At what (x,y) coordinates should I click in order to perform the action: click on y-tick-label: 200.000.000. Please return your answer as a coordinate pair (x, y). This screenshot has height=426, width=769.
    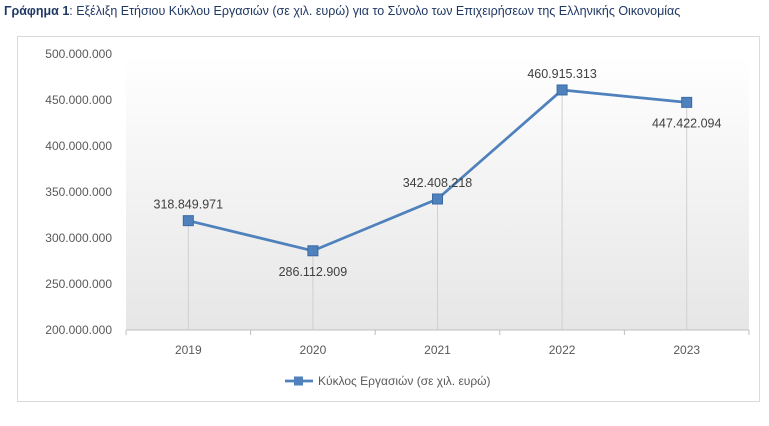
    Looking at the image, I should click on (78, 330).